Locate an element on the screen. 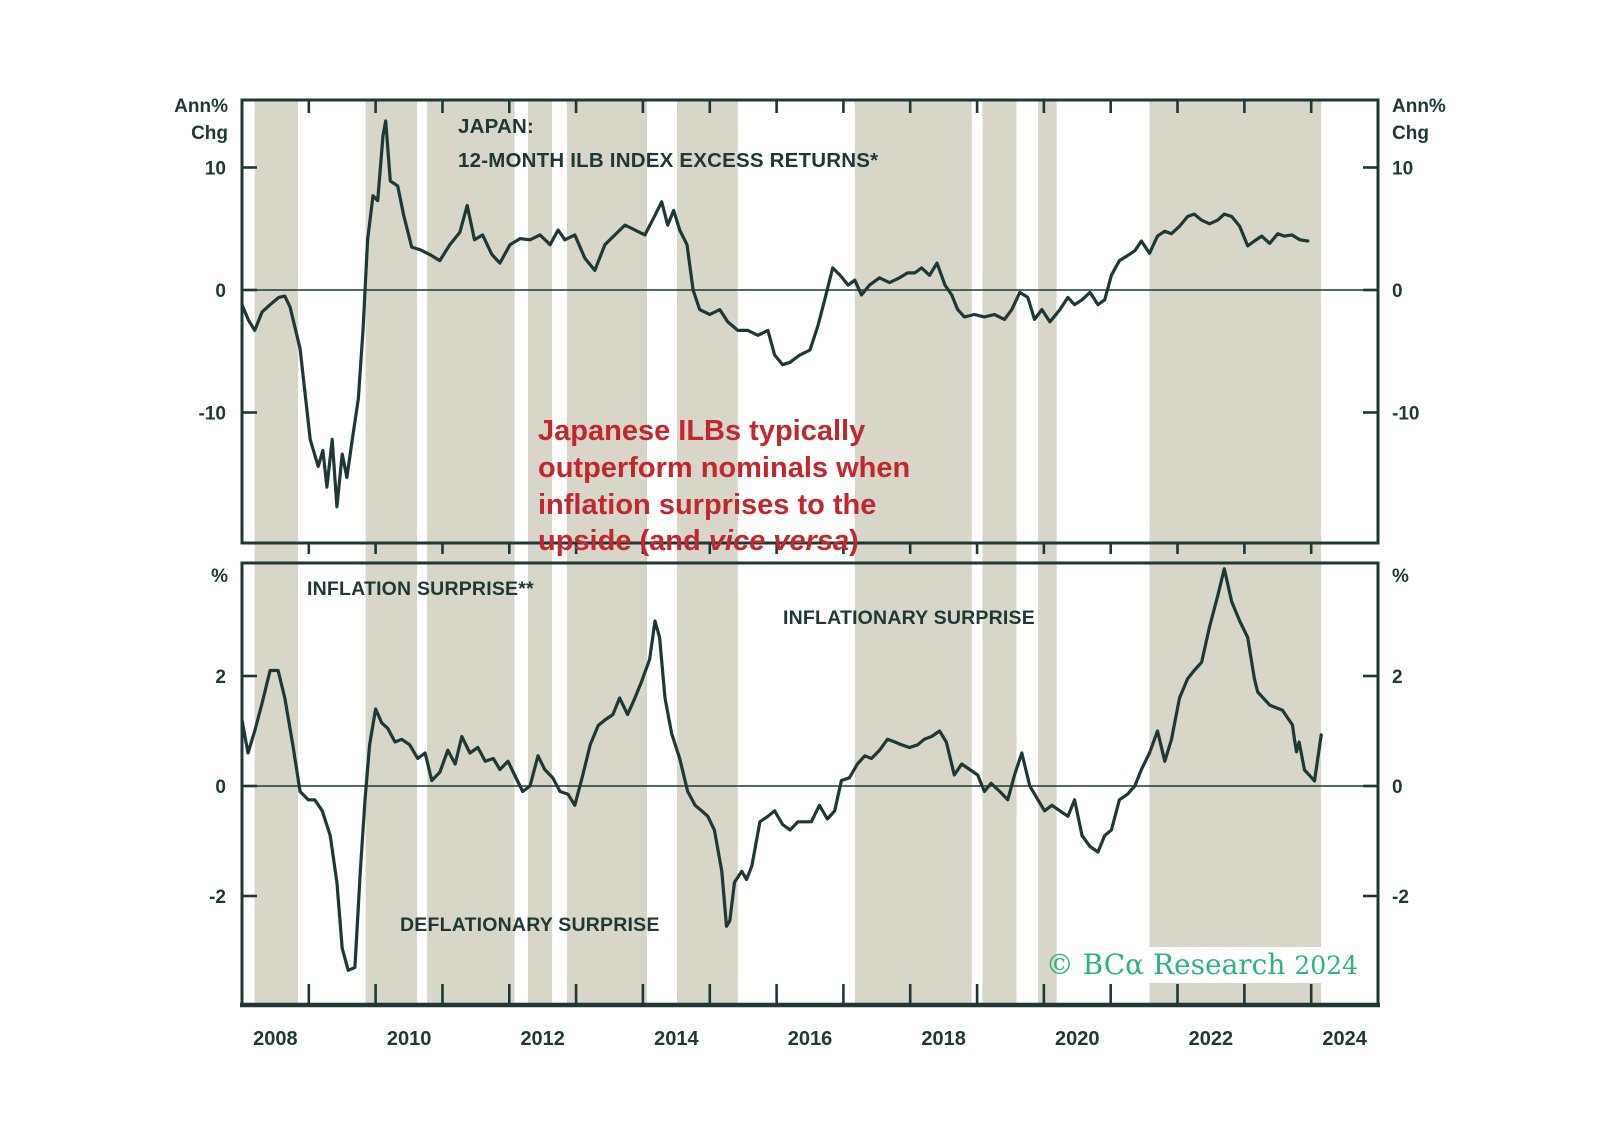 The width and height of the screenshot is (1598, 1144). x-tick-label: 2018 is located at coordinates (943, 1039).